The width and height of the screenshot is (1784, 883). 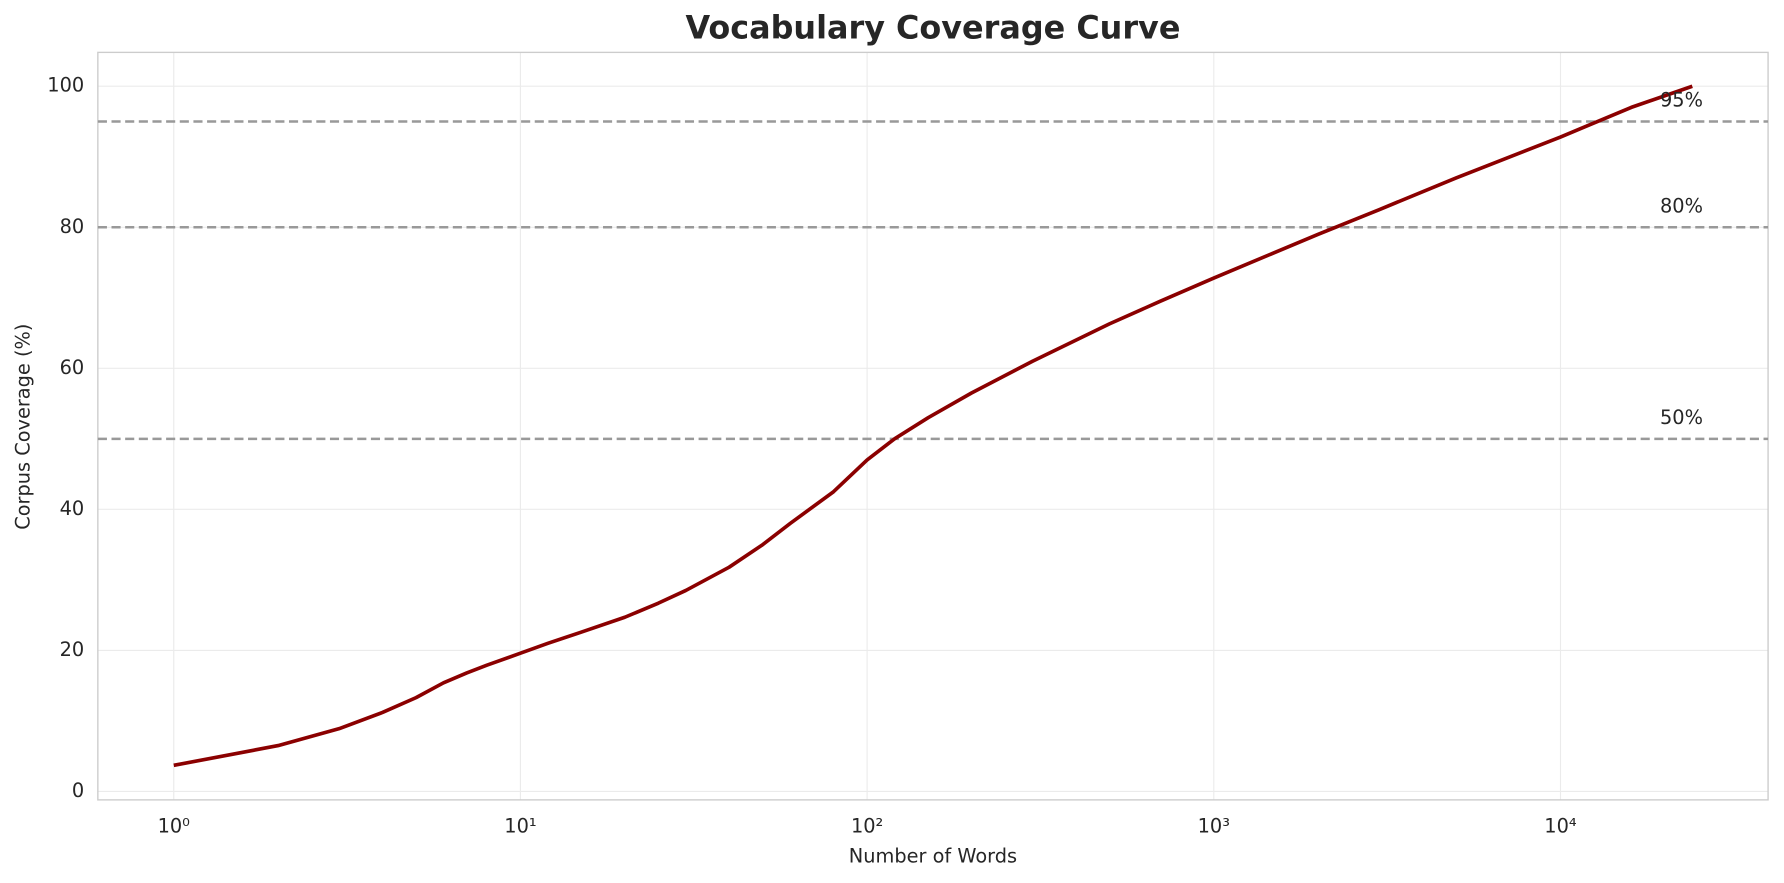 I want to click on reference-label: 95%, so click(x=1681, y=100).